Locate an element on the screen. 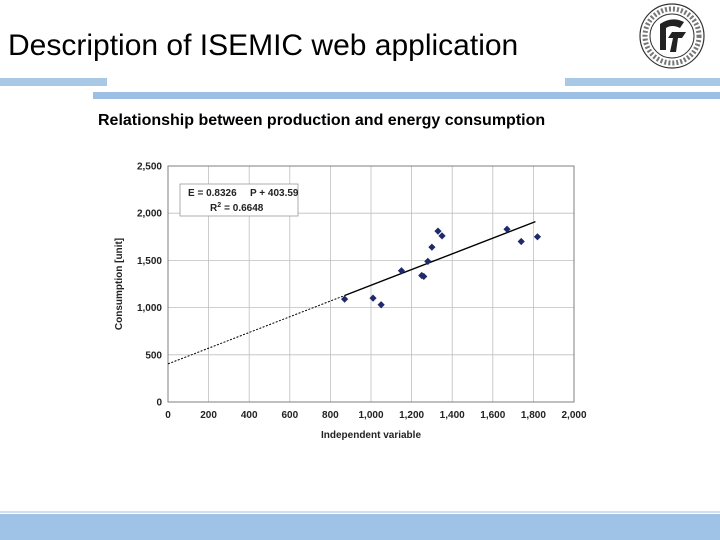 This screenshot has height=540, width=720. equation-line-1-right: P + 403.59 is located at coordinates (274, 193).